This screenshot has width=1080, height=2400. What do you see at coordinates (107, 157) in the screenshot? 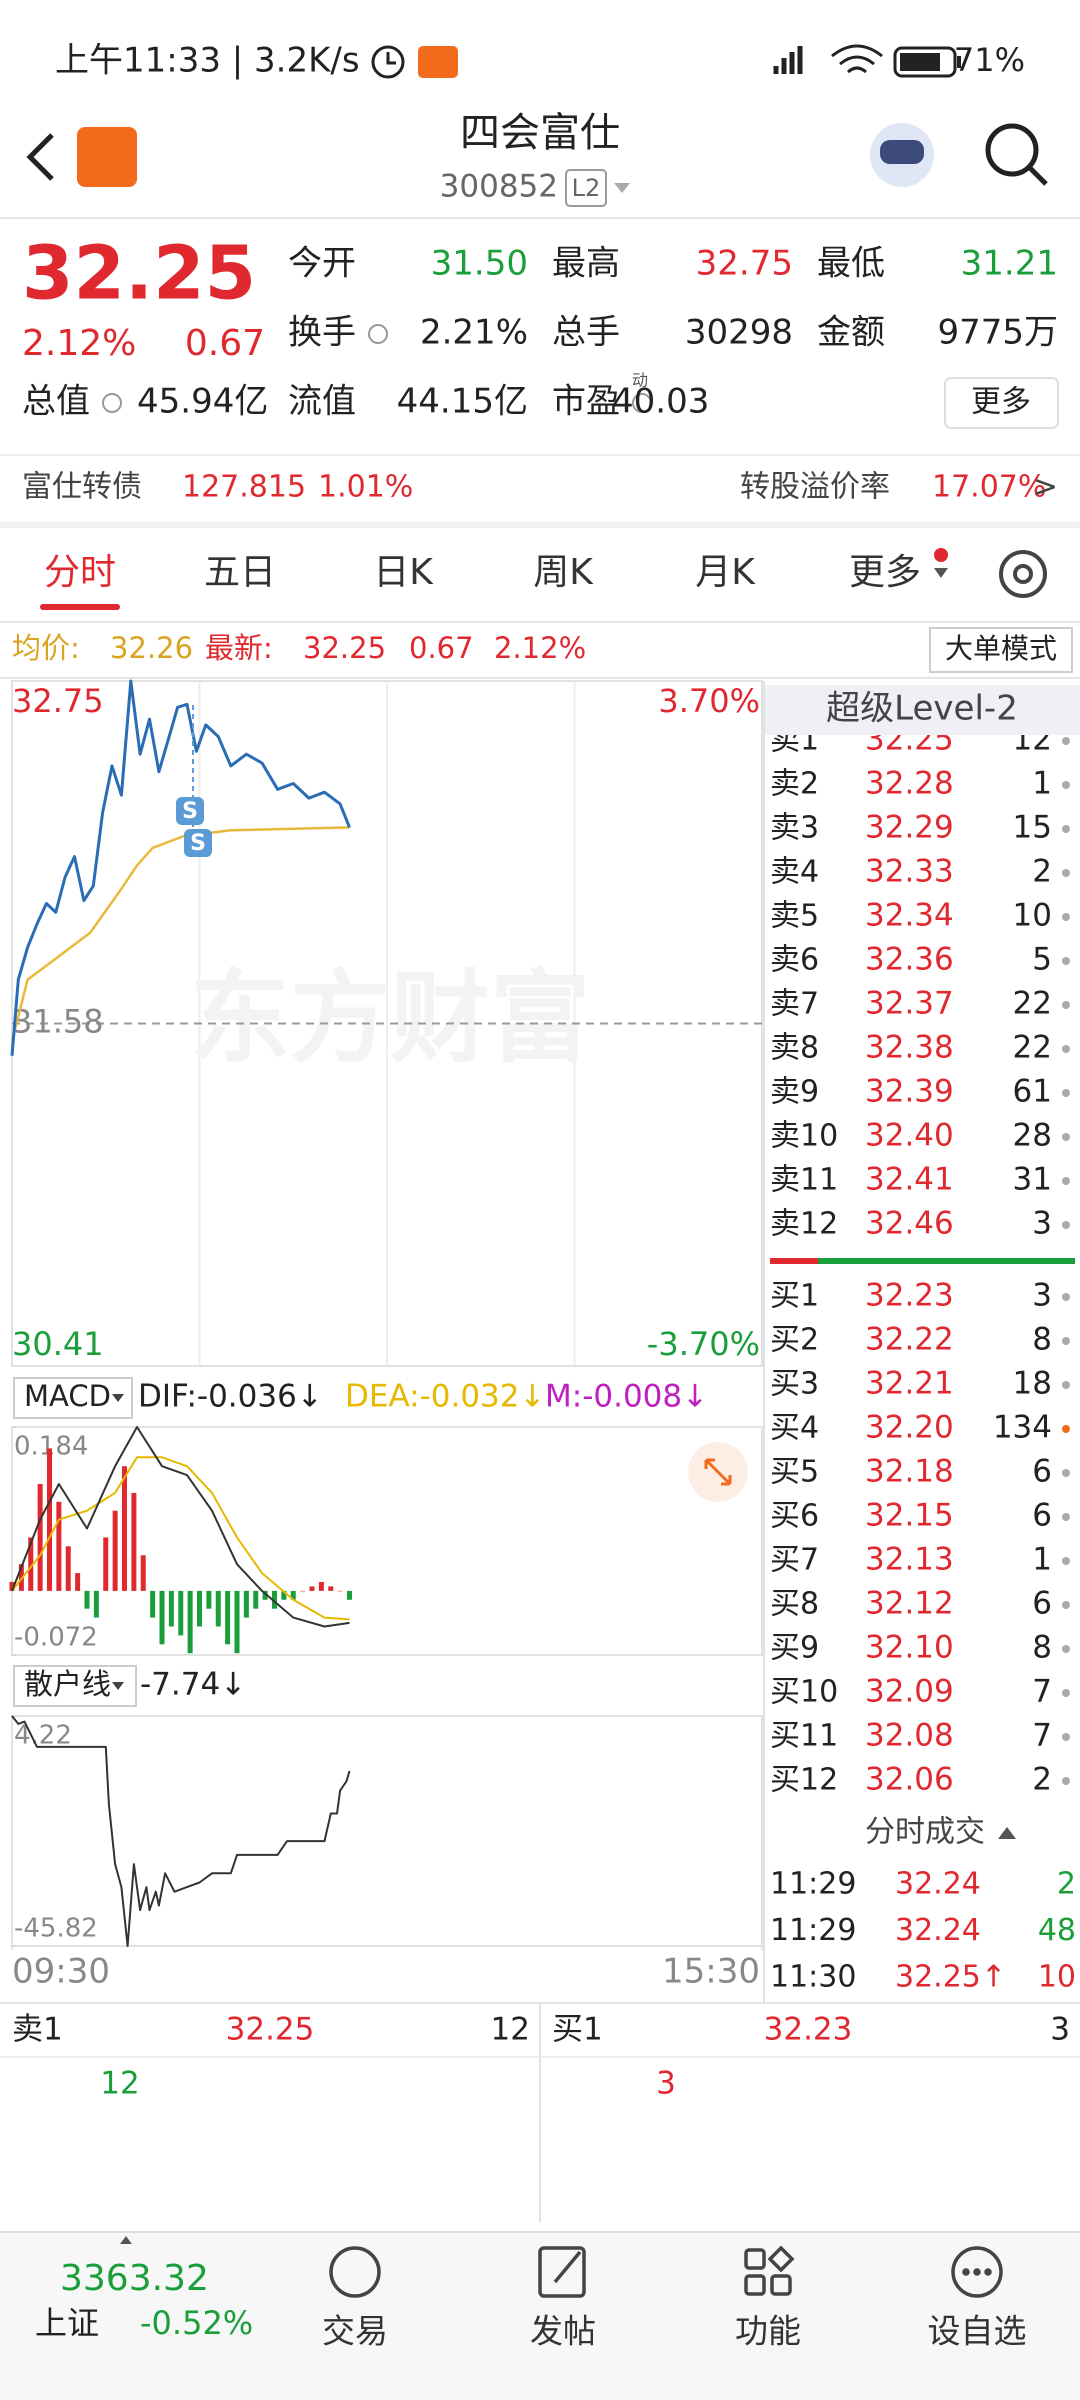
I see `logo` at bounding box center [107, 157].